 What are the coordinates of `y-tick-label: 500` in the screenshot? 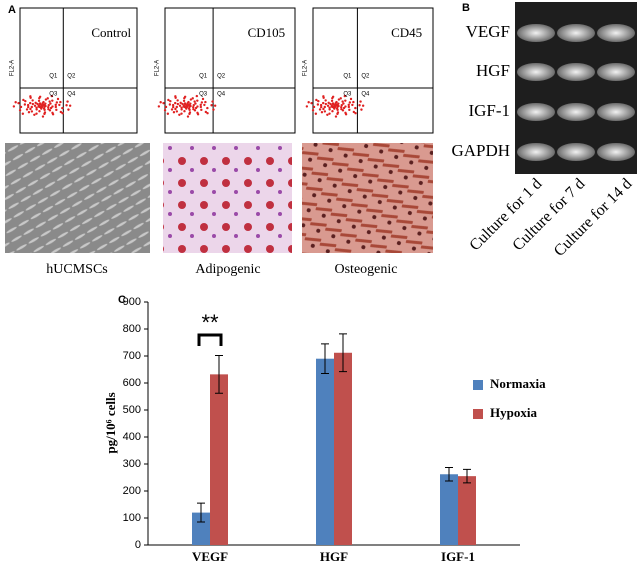 It's located at (132, 410).